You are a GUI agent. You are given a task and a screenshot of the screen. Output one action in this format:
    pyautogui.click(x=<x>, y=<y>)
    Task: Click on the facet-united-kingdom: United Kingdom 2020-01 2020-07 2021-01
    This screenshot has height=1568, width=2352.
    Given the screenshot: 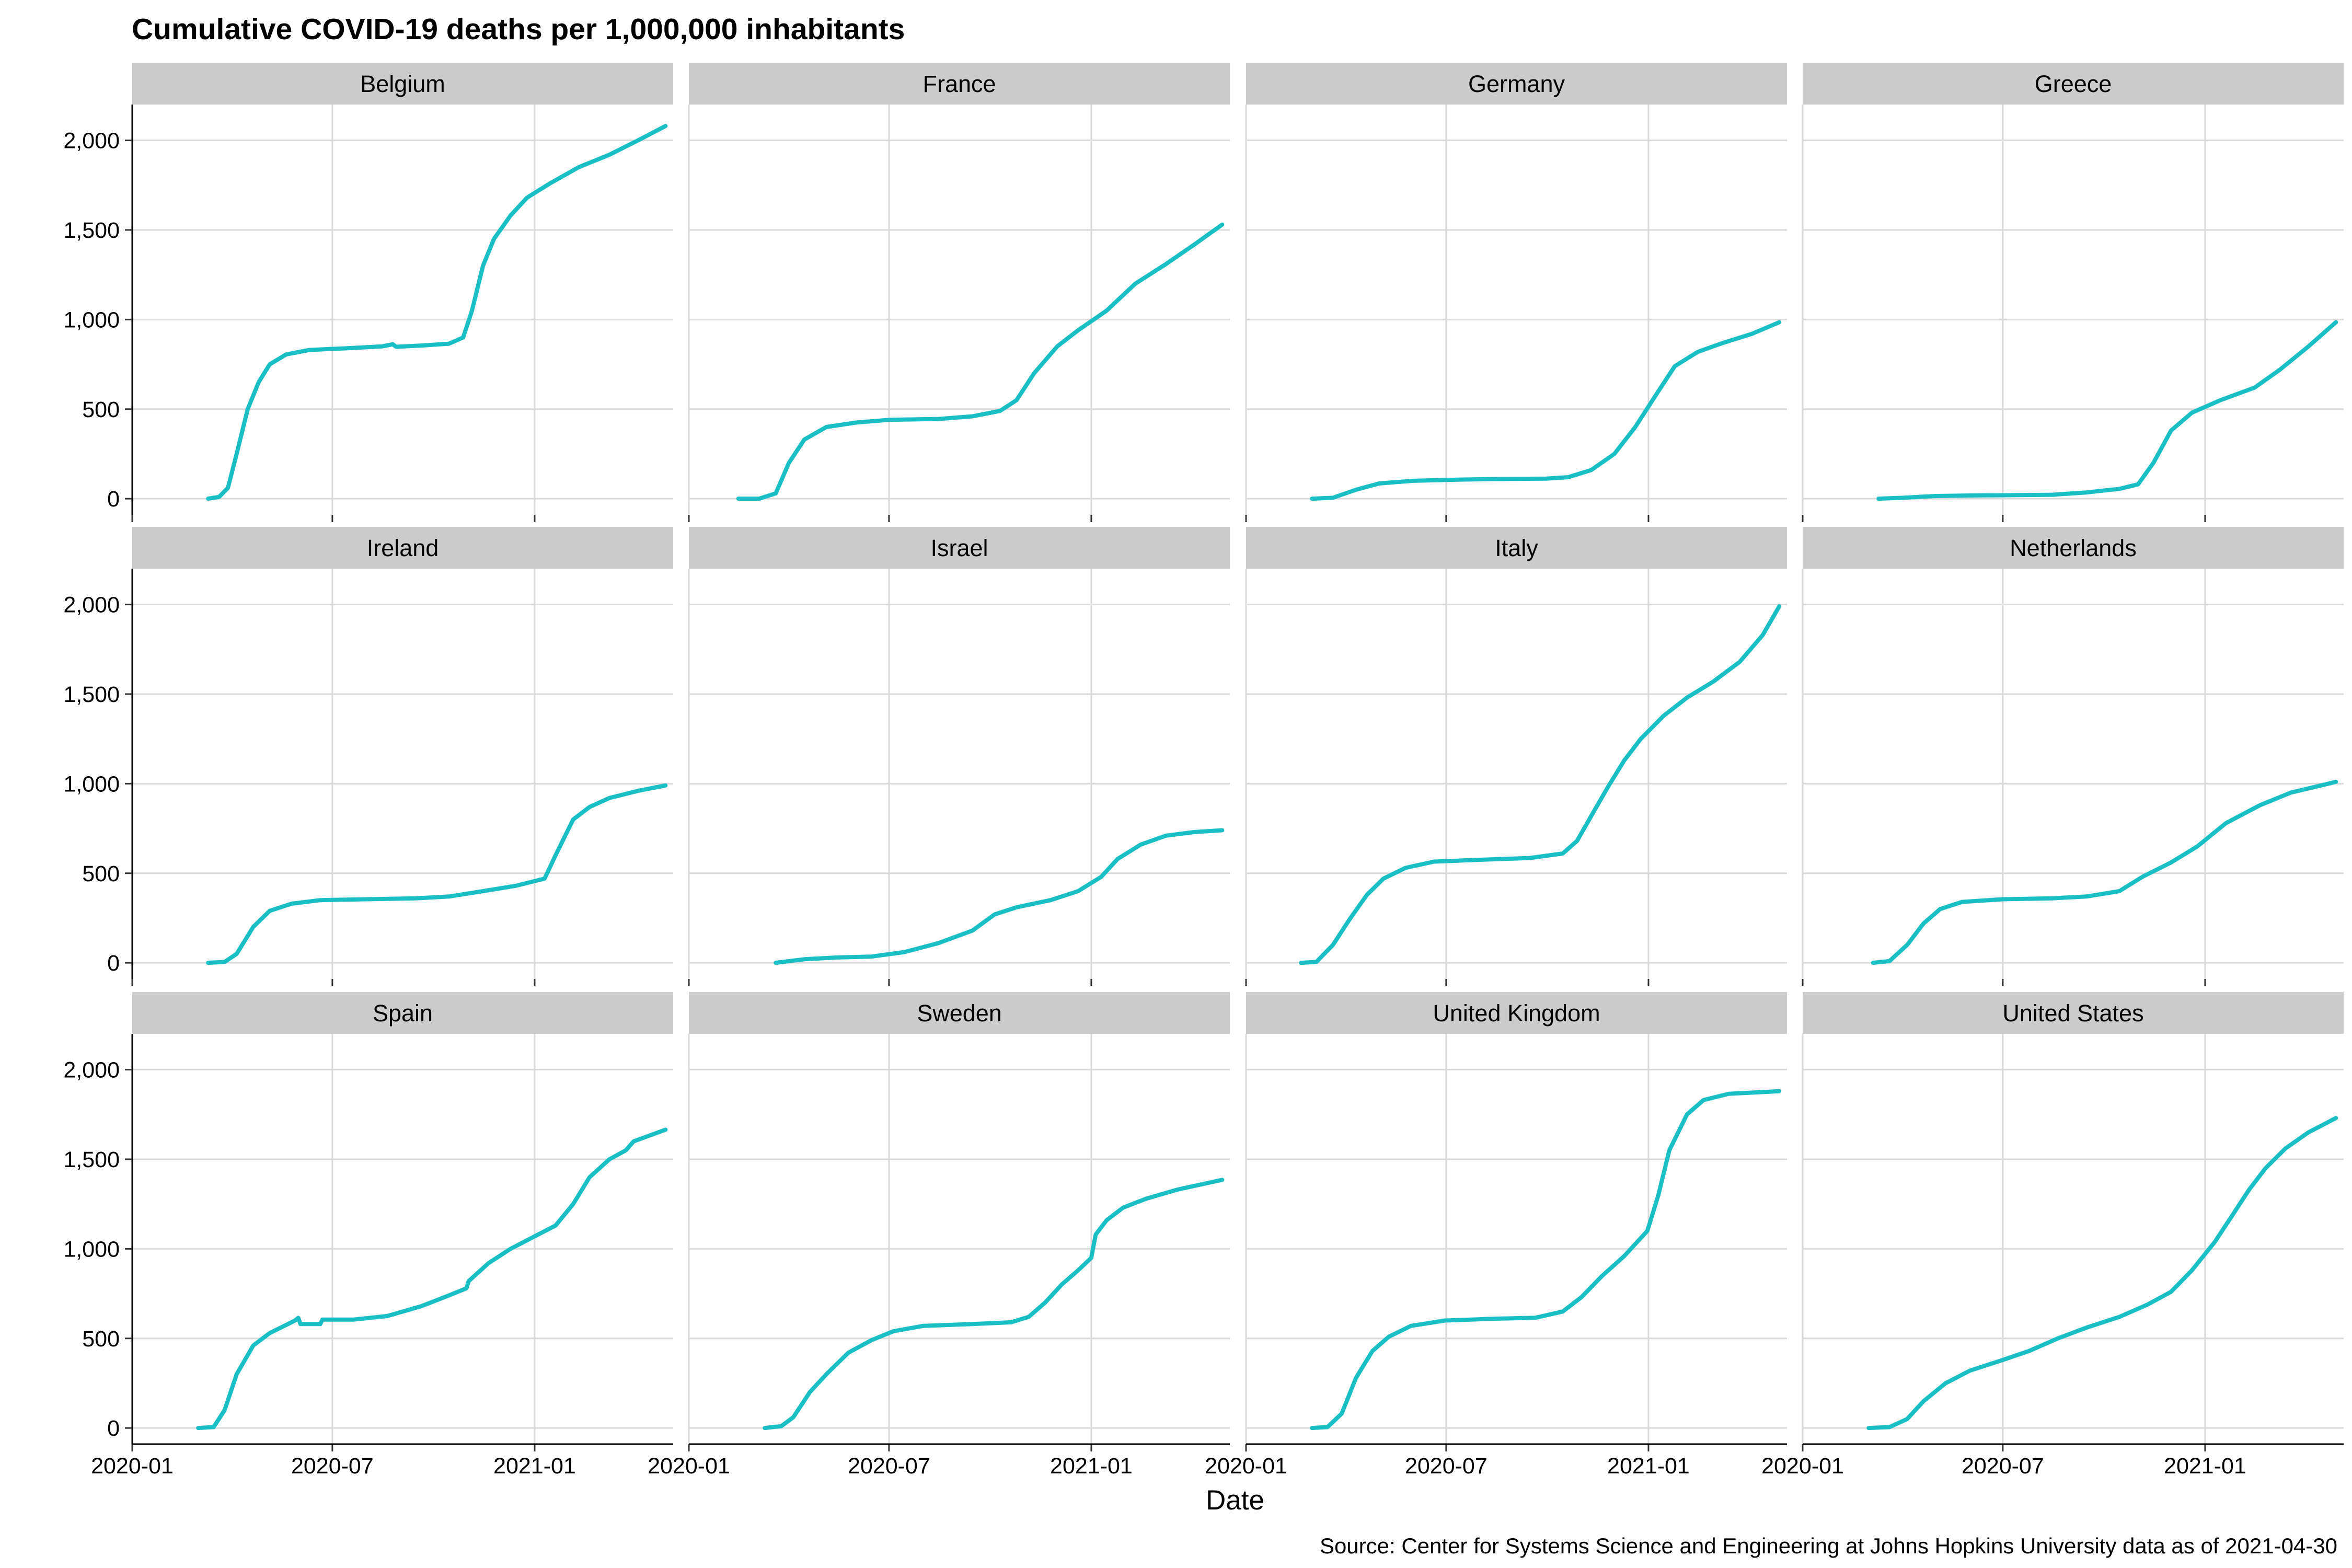 What is the action you would take?
    pyautogui.click(x=1496, y=1235)
    